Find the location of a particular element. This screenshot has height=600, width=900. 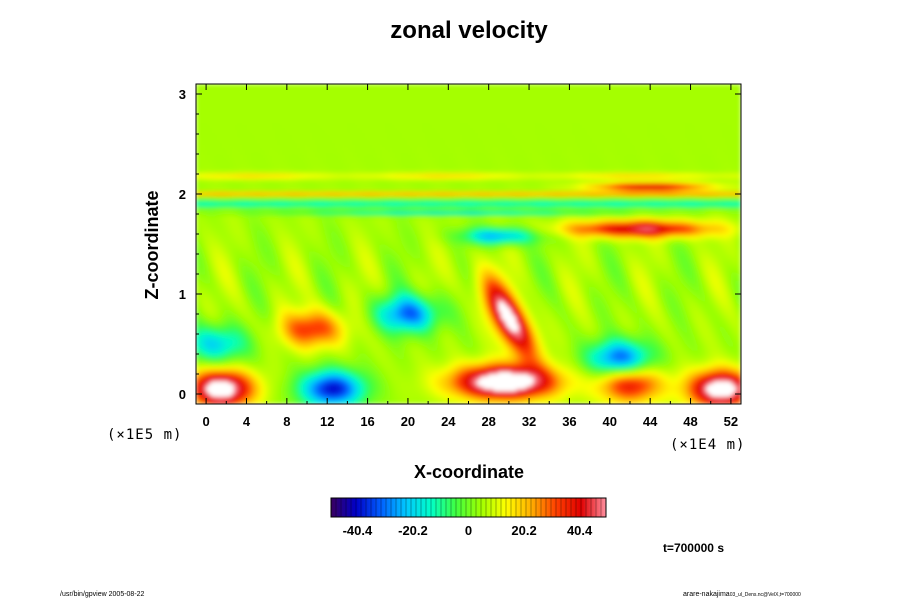

chart-title: zonal velocity is located at coordinates (469, 30).